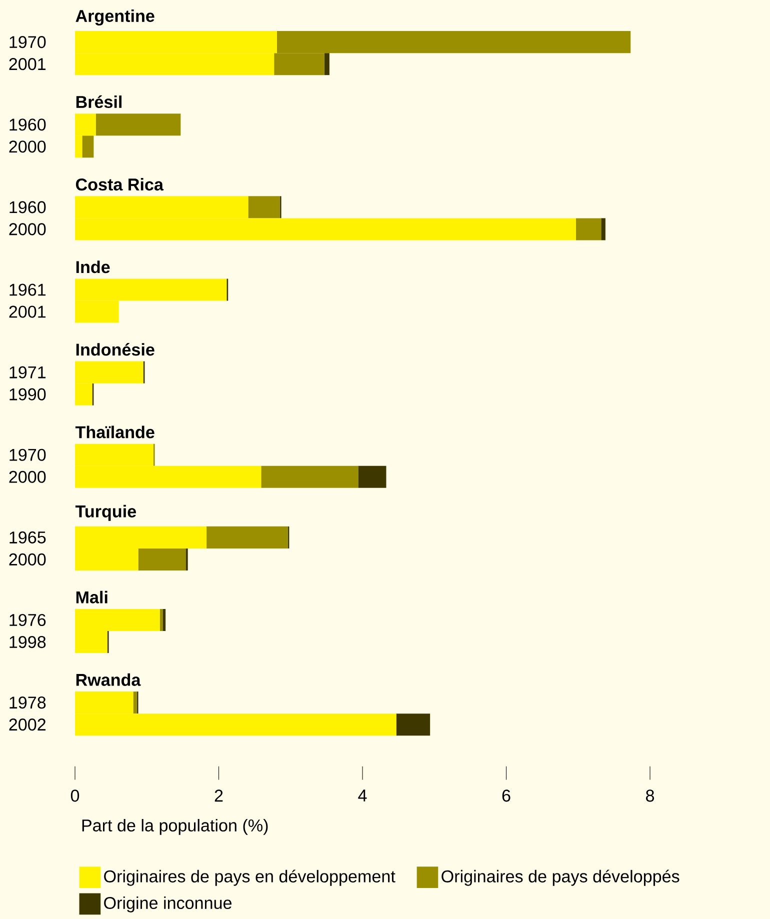 This screenshot has height=919, width=770. What do you see at coordinates (92, 597) in the screenshot?
I see `annotation: Mali` at bounding box center [92, 597].